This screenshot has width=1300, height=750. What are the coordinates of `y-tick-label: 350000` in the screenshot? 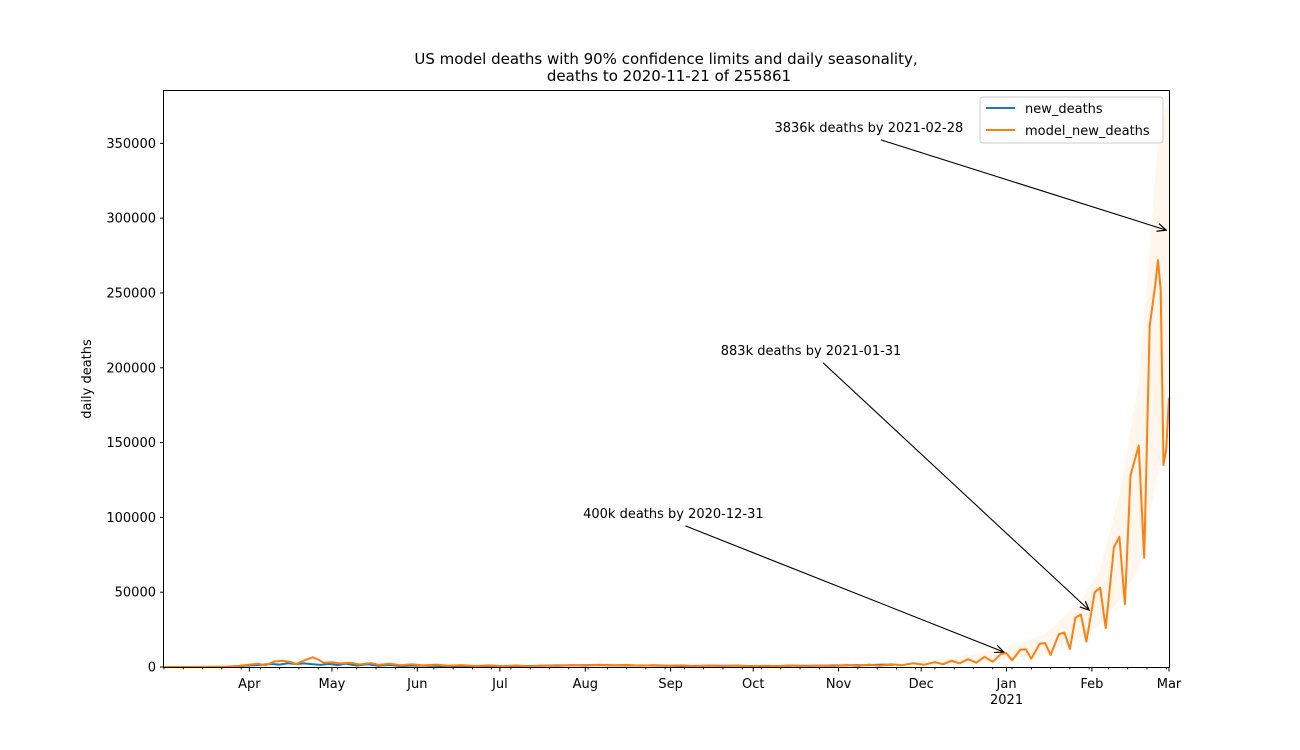 It's located at (131, 144).